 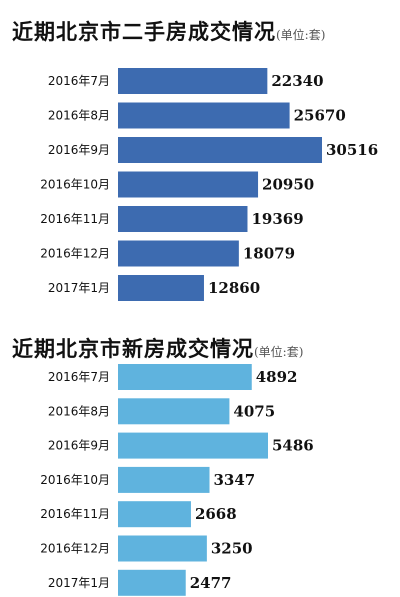 What do you see at coordinates (144, 32) in the screenshot?
I see `title-text: 近期北京市二手房成交情况` at bounding box center [144, 32].